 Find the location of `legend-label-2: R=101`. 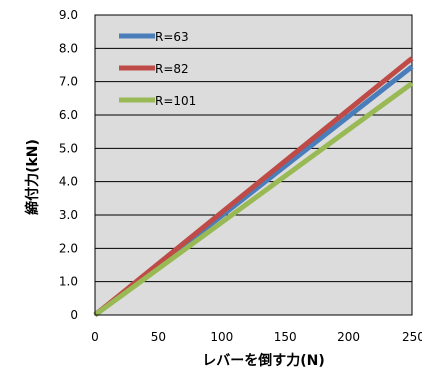

legend-label-2: R=101 is located at coordinates (175, 101).